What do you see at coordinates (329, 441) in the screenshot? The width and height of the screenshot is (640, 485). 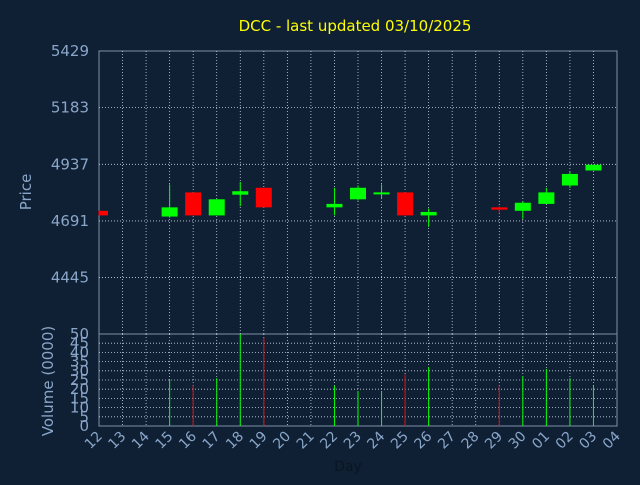 I see `x-tick-label: 22` at bounding box center [329, 441].